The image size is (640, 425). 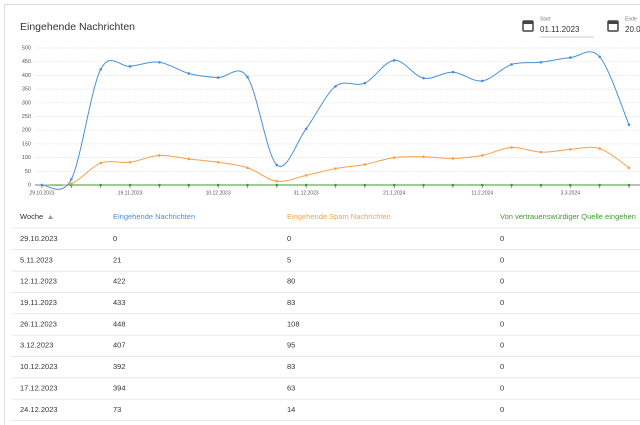 I want to click on y-tick-label: 150, so click(x=26, y=144).